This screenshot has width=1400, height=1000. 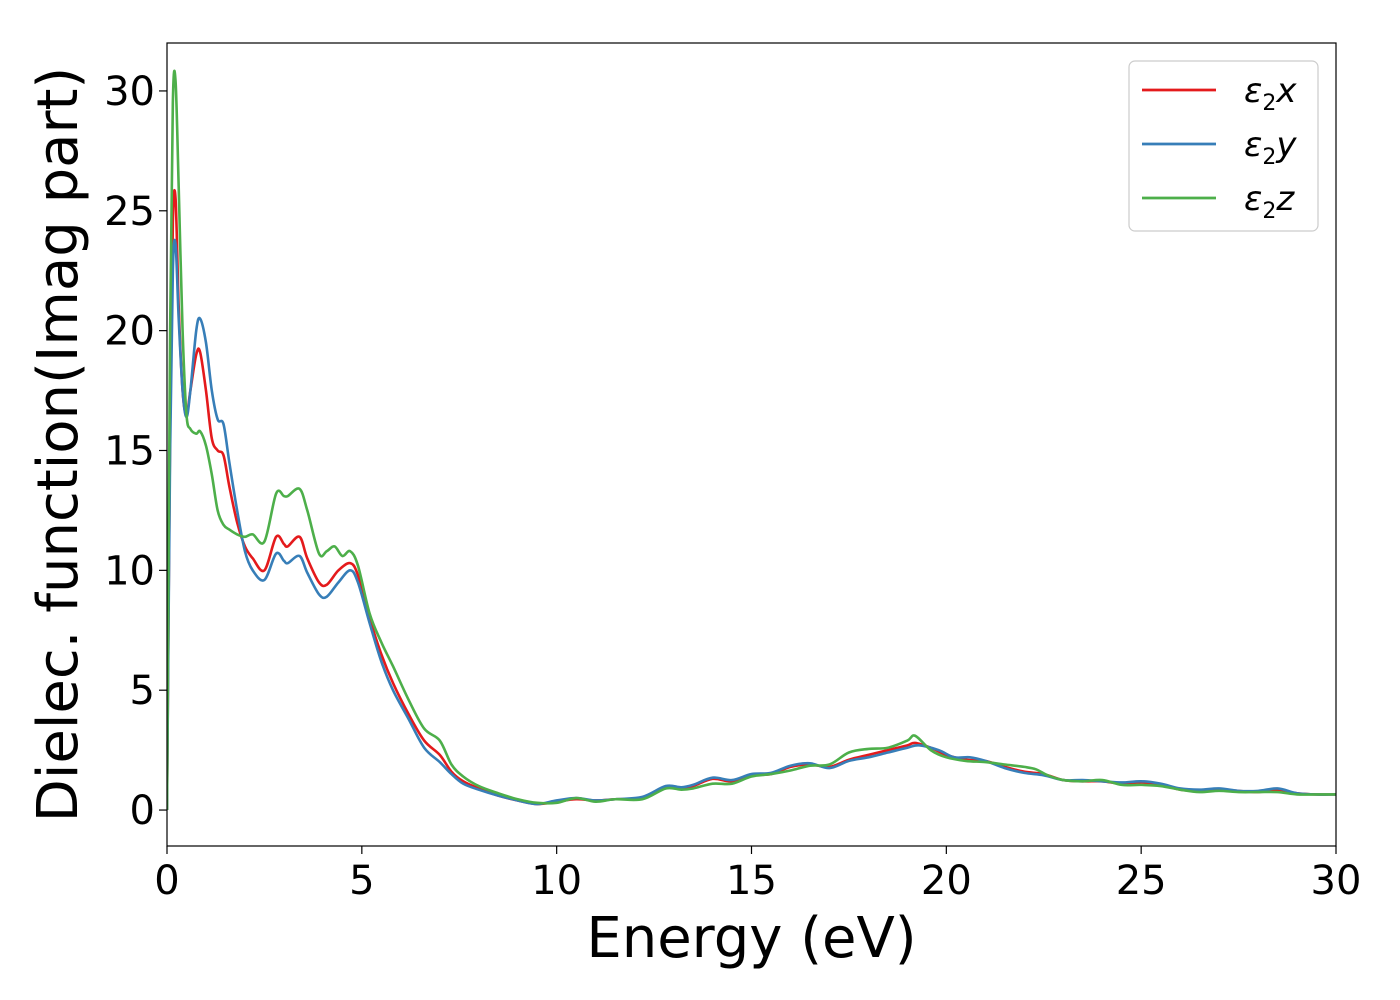 What do you see at coordinates (129, 451) in the screenshot?
I see `y-tick-label: 15` at bounding box center [129, 451].